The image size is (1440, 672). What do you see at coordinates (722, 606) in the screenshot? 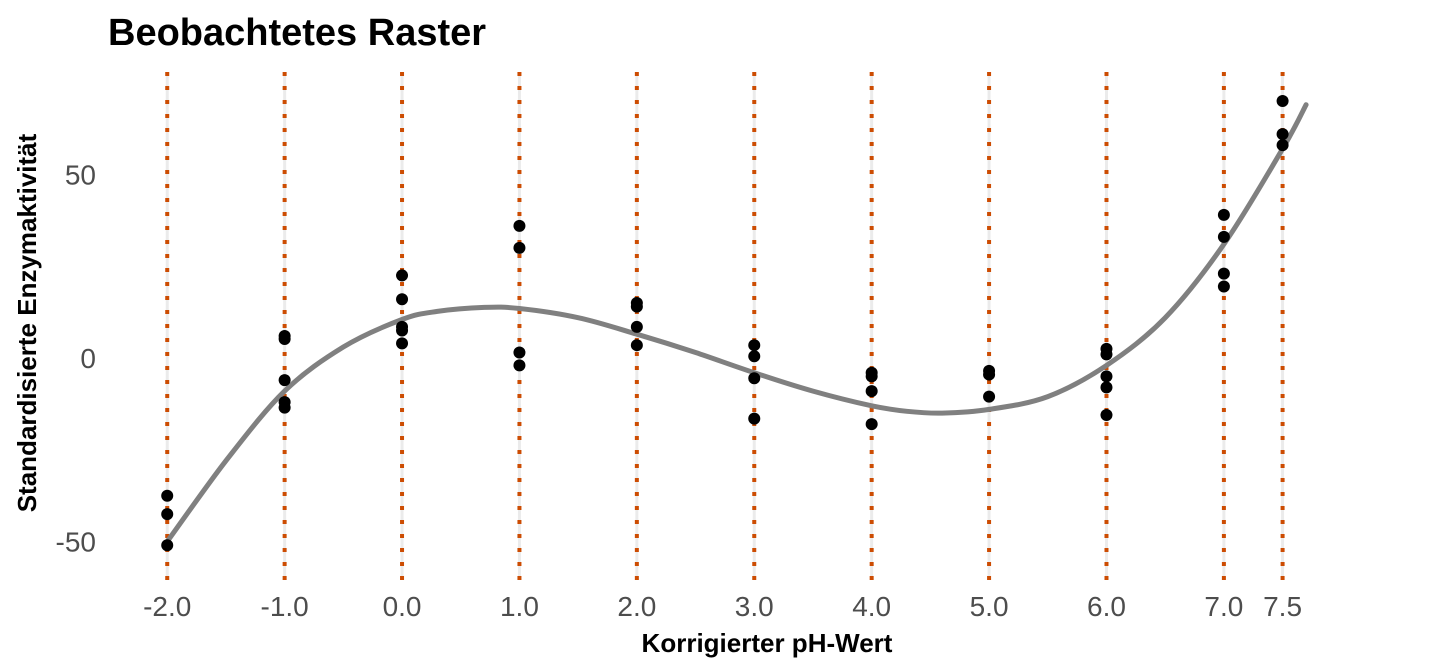
I see `x-axis: -2.0 -1.0 0.0 1.0 2.0 3.0 4.0 5.0 6.0 7.0 7.5` at bounding box center [722, 606].